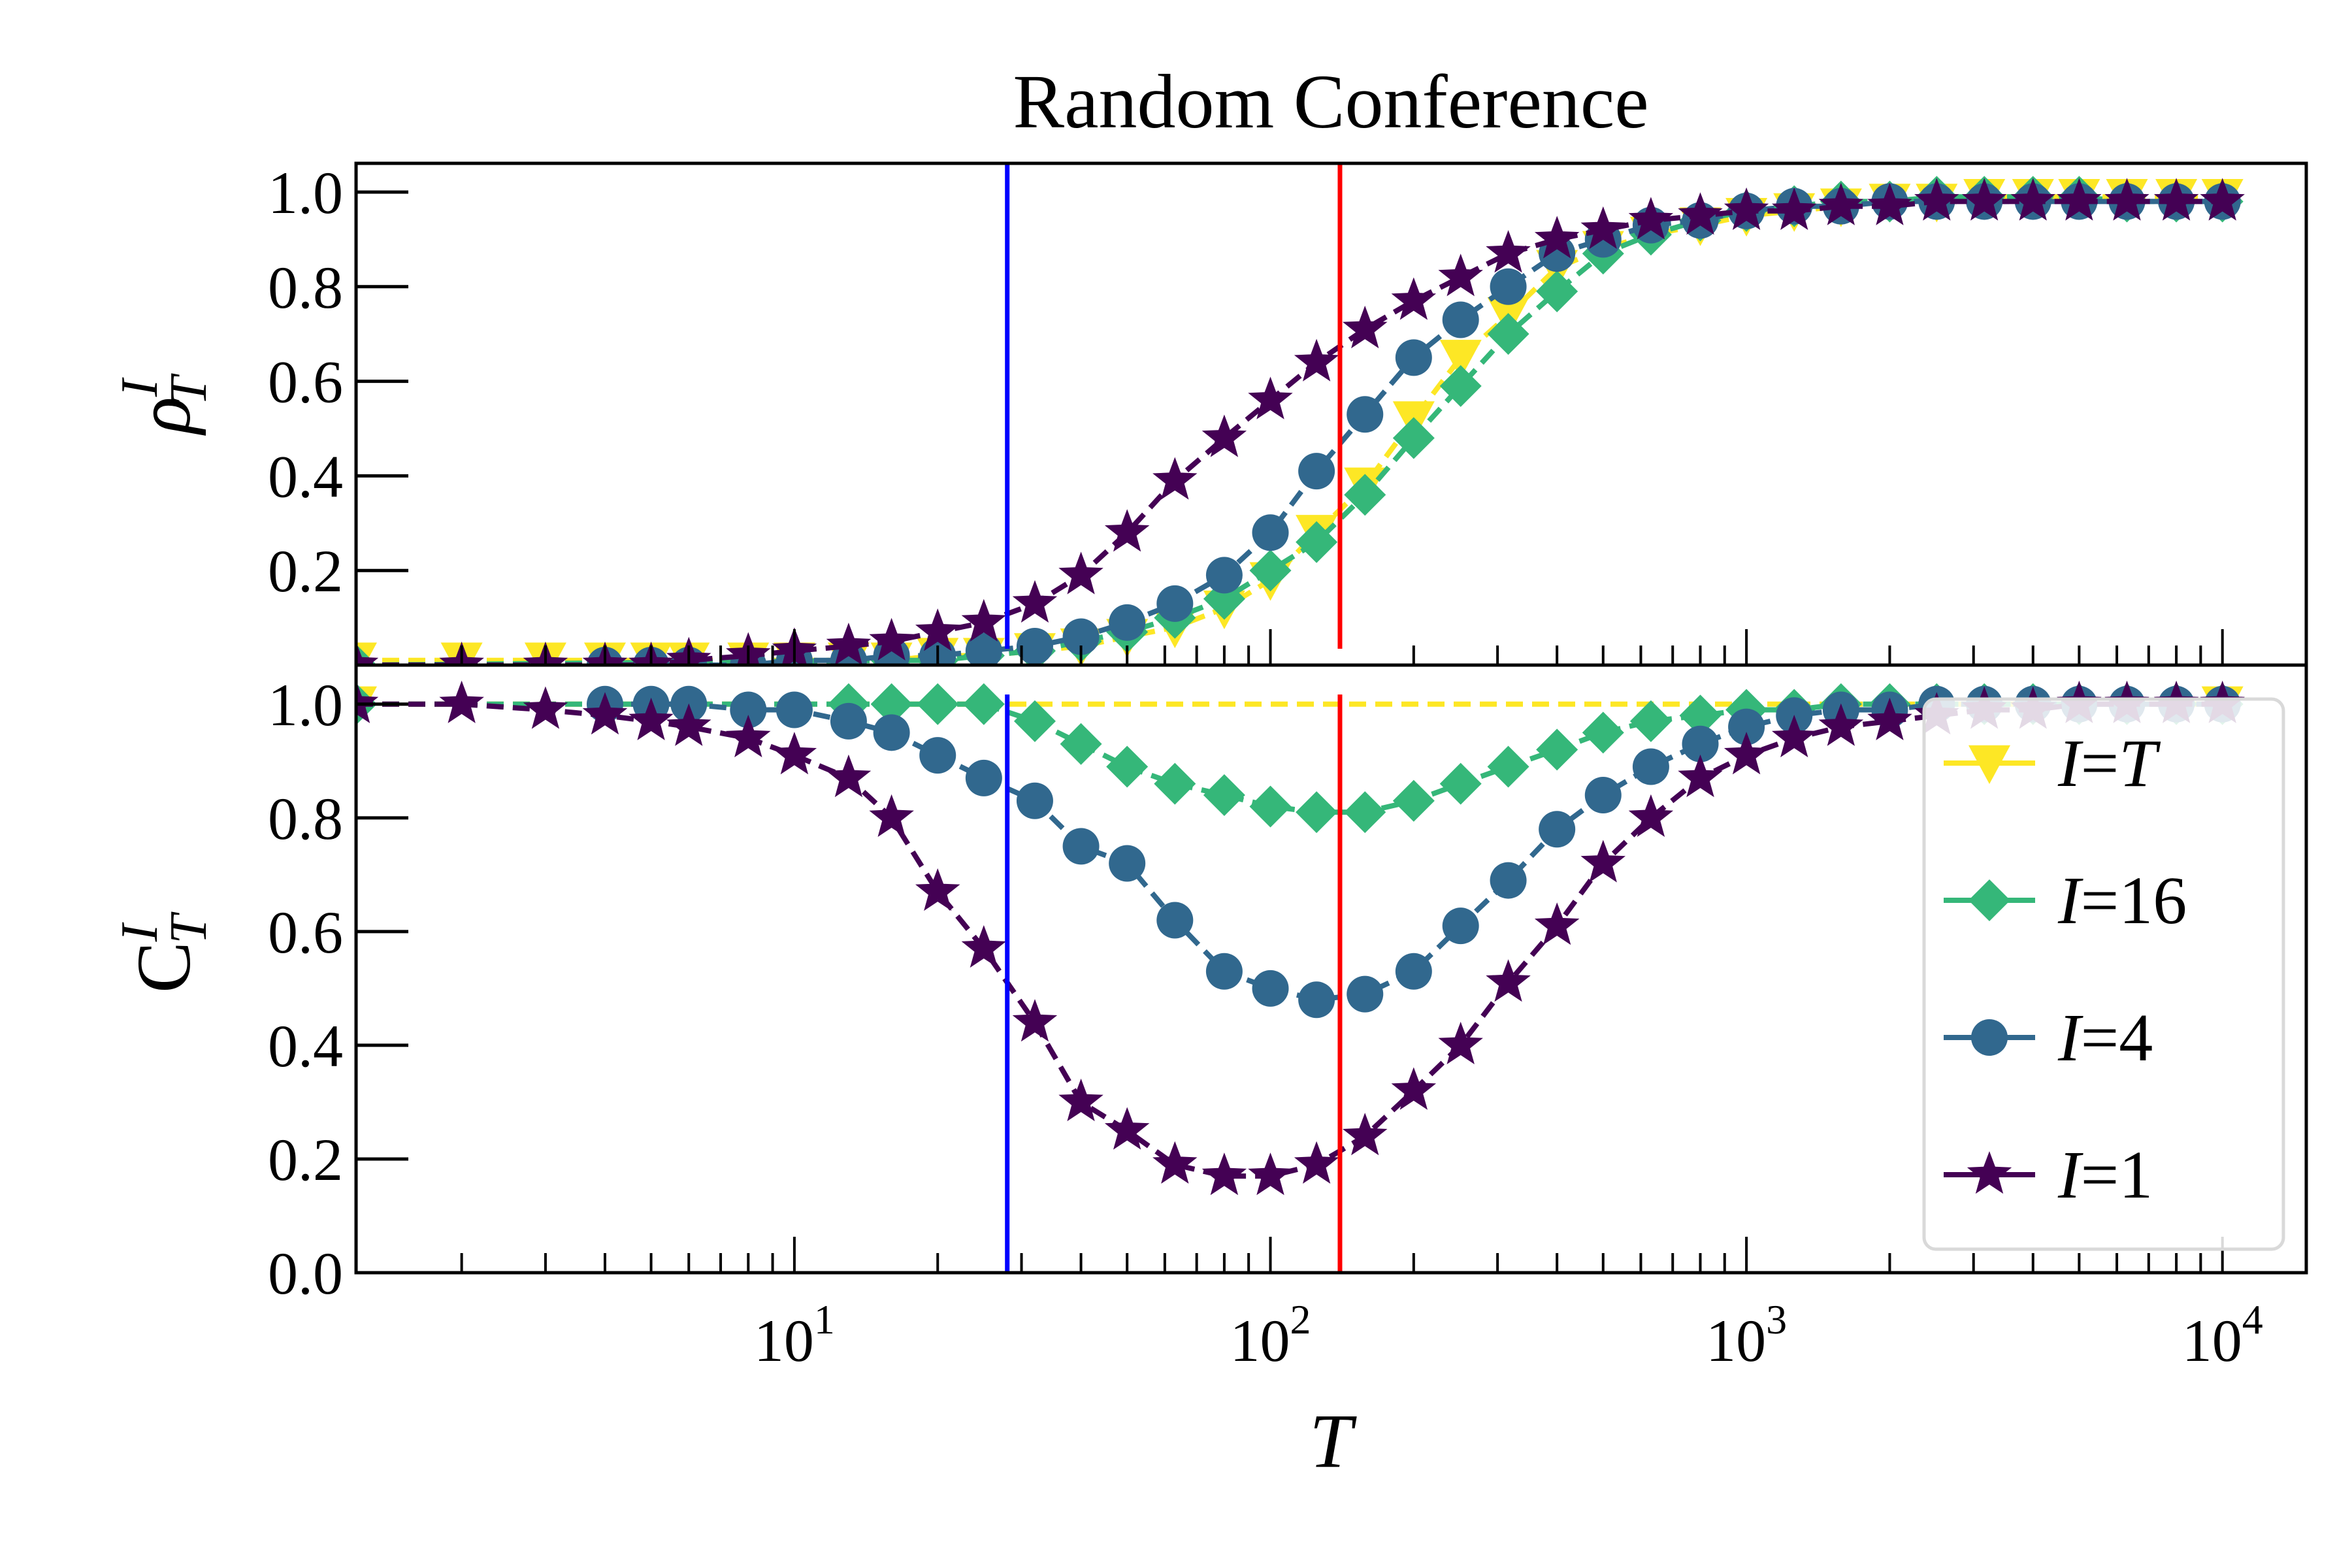 The height and width of the screenshot is (1568, 2352). Describe the element at coordinates (1746, 1335) in the screenshot. I see `x-tick-label-2: 10³` at that location.